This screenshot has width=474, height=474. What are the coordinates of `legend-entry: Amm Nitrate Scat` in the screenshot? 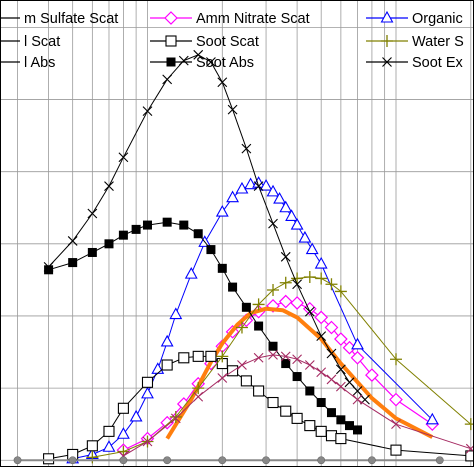 It's located at (230, 19).